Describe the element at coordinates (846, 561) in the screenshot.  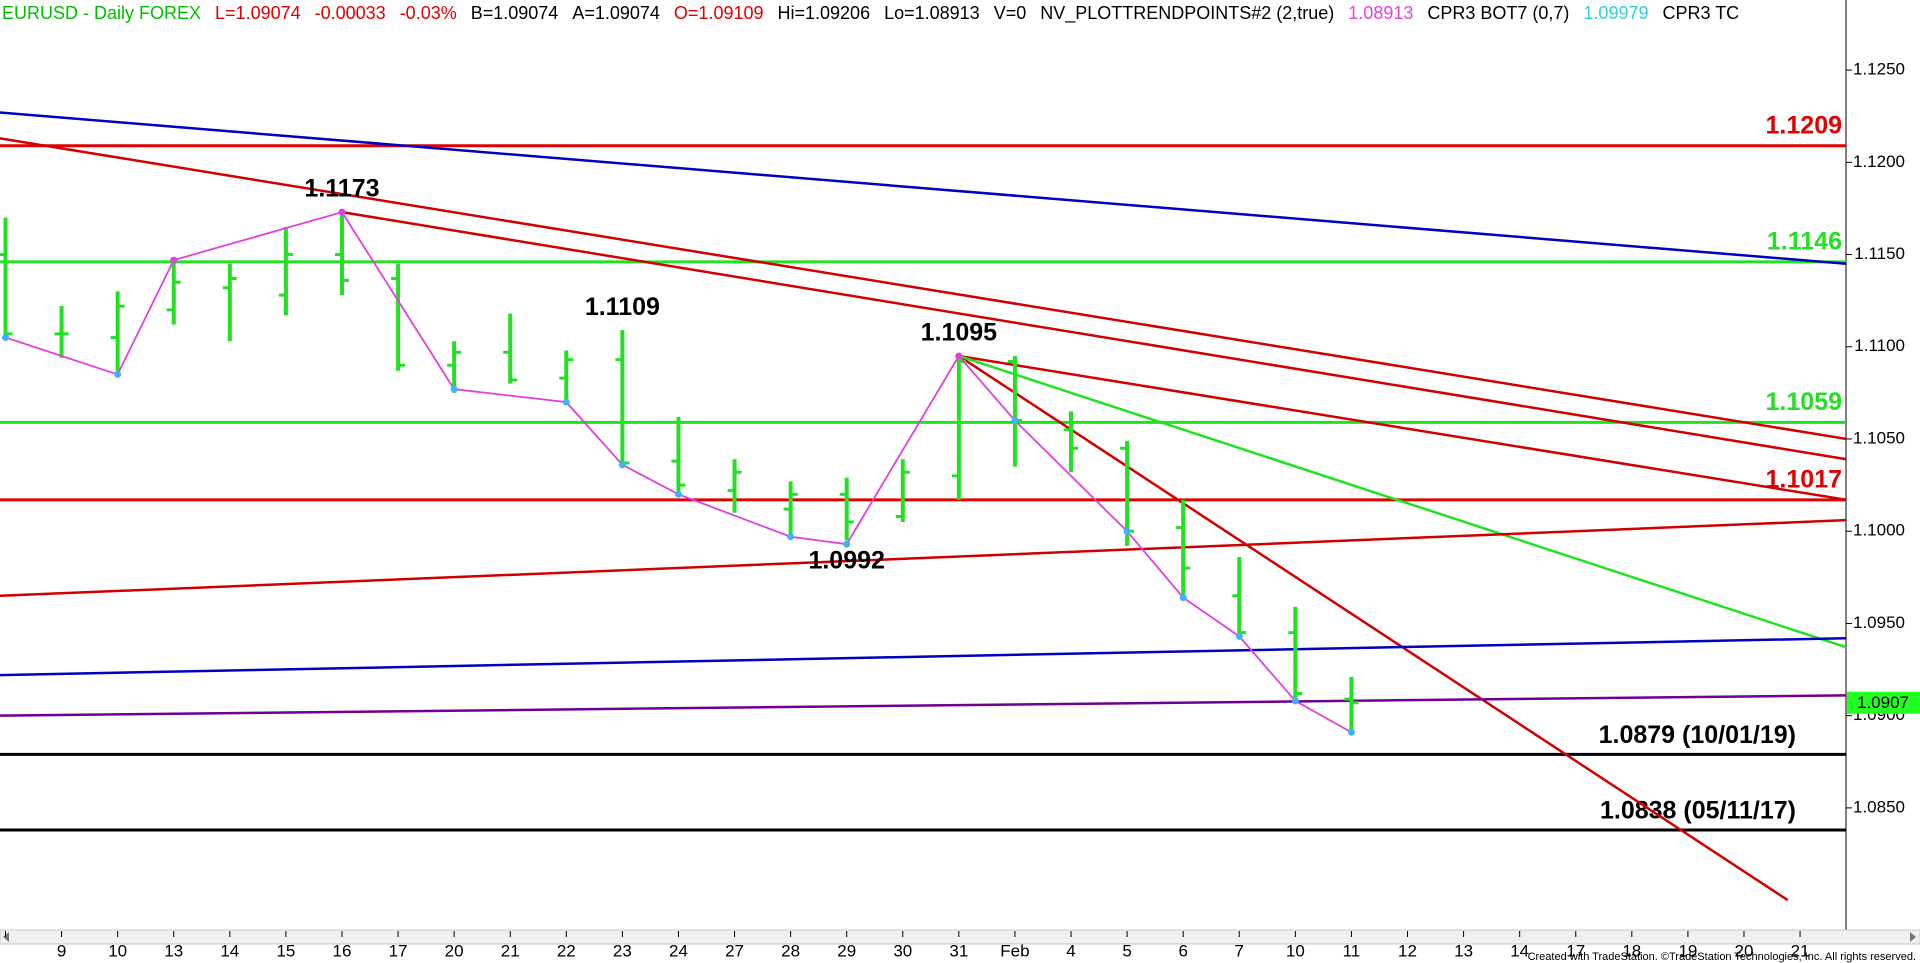
I see `swing-label: 1.0992` at that location.